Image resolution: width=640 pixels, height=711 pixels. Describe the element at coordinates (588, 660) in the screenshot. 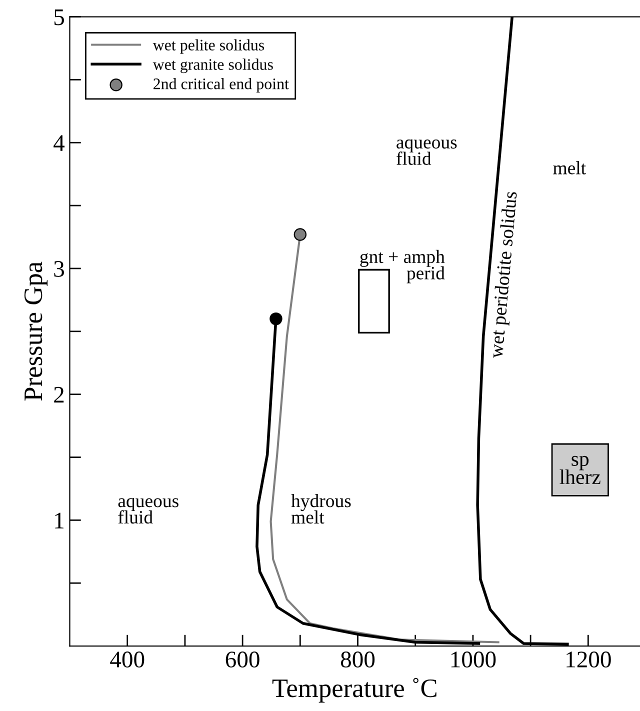

I see `x-tick-label: 1200` at that location.